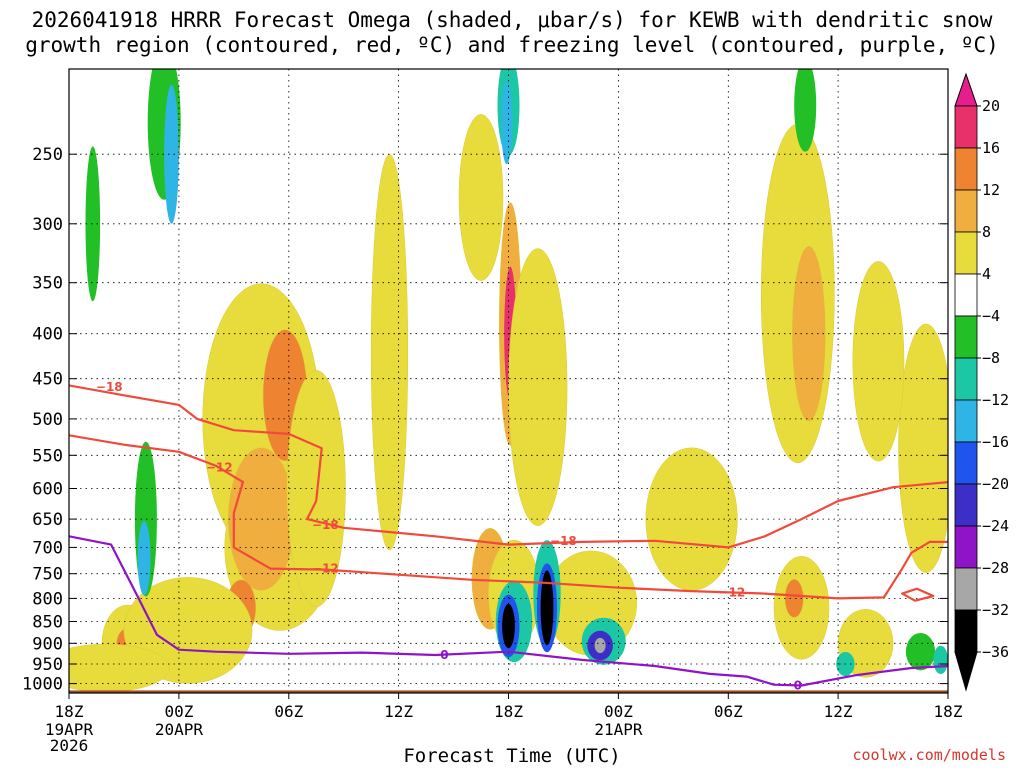 Image resolution: width=1024 pixels, height=768 pixels. I want to click on xtick-label-8: 18Z, so click(948, 711).